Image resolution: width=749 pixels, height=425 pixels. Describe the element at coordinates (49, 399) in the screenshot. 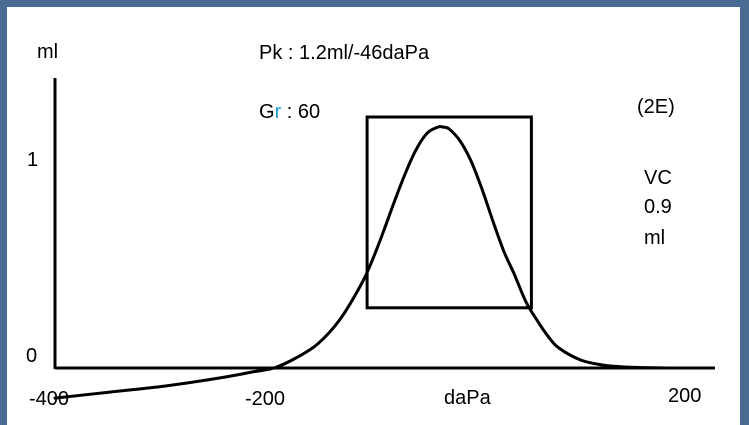

I see `x-tick-label-neg400: -400` at that location.